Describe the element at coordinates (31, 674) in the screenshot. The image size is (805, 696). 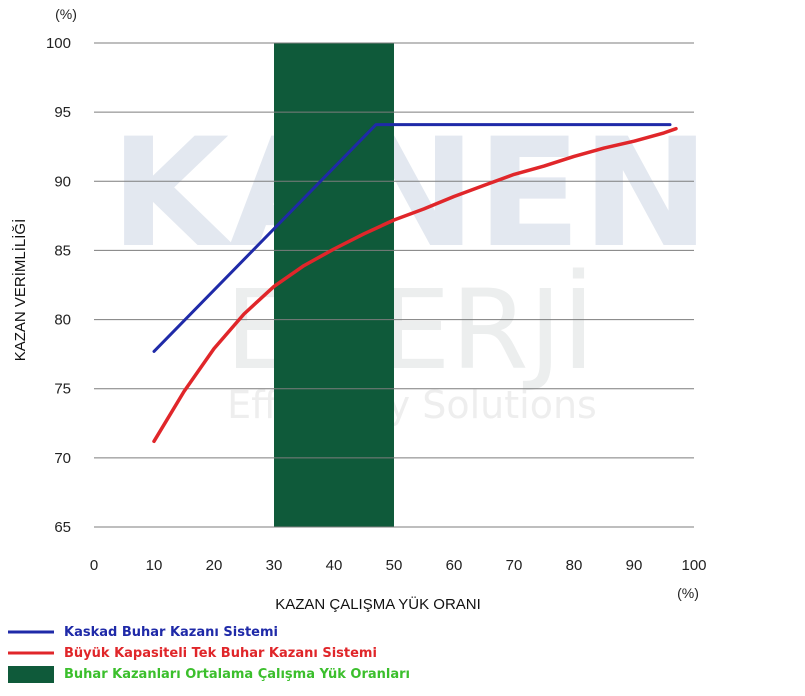
I see `legend-swatch-band` at that location.